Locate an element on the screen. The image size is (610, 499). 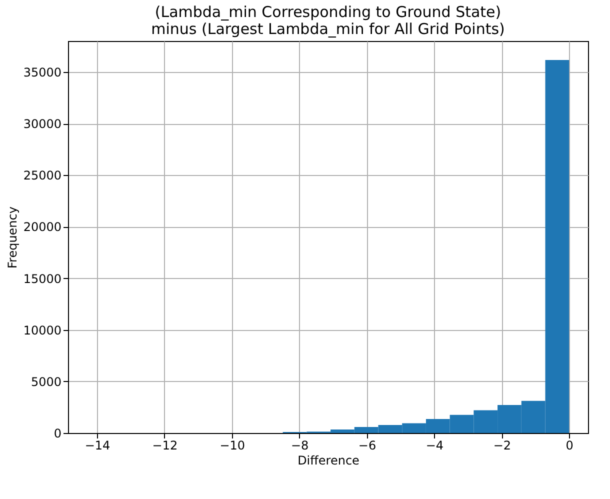
y-tick-label: 0 is located at coordinates (58, 433).